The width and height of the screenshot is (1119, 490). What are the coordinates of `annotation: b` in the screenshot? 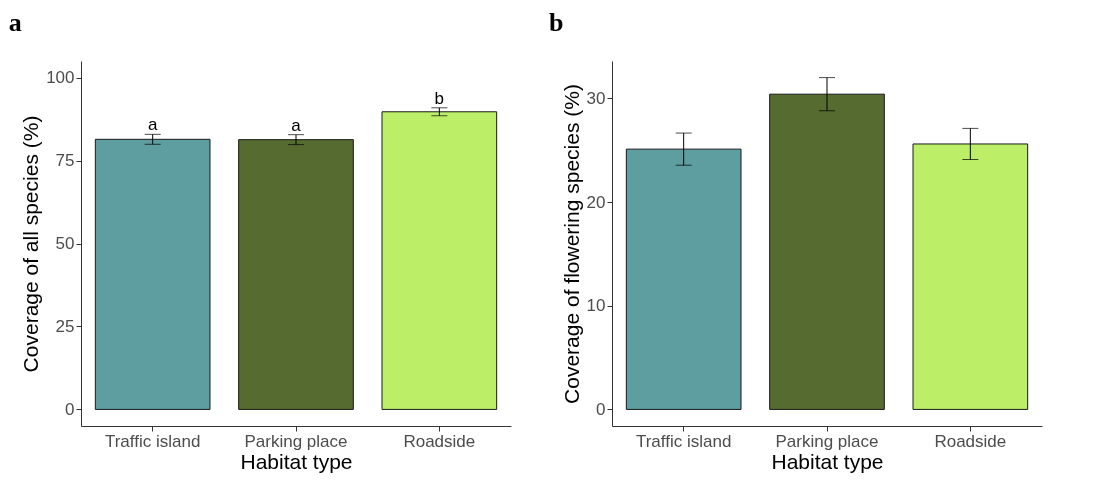 It's located at (439, 98).